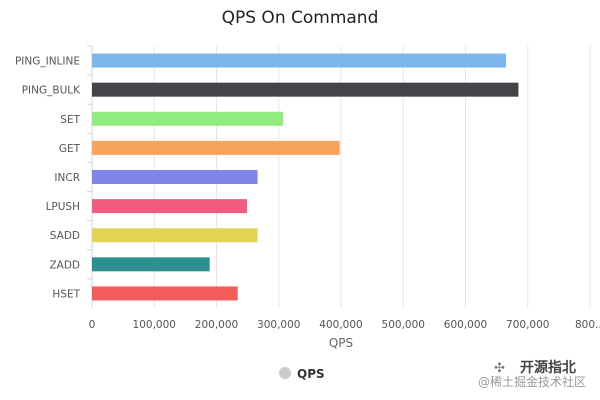  I want to click on x-tick-label: 200,000, so click(216, 325).